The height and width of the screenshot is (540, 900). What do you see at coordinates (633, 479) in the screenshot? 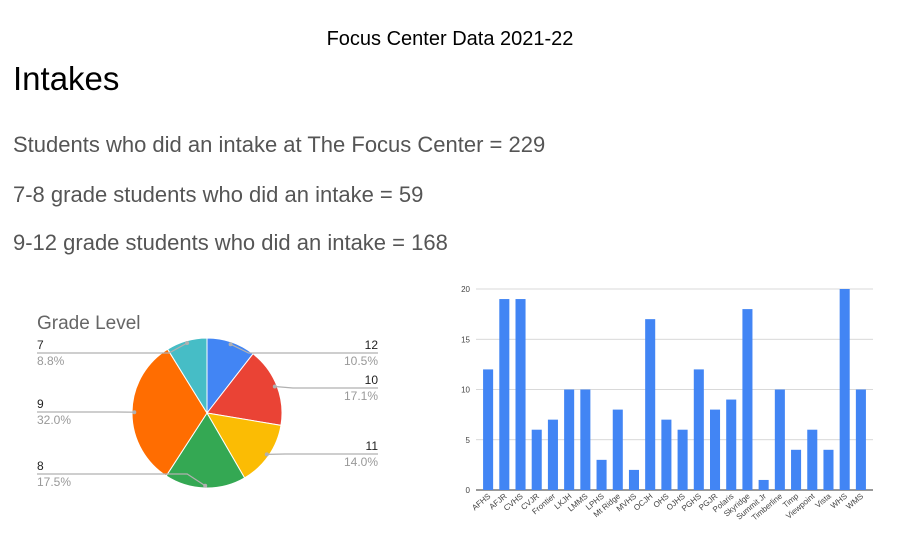
I see `bar-mvhs` at bounding box center [633, 479].